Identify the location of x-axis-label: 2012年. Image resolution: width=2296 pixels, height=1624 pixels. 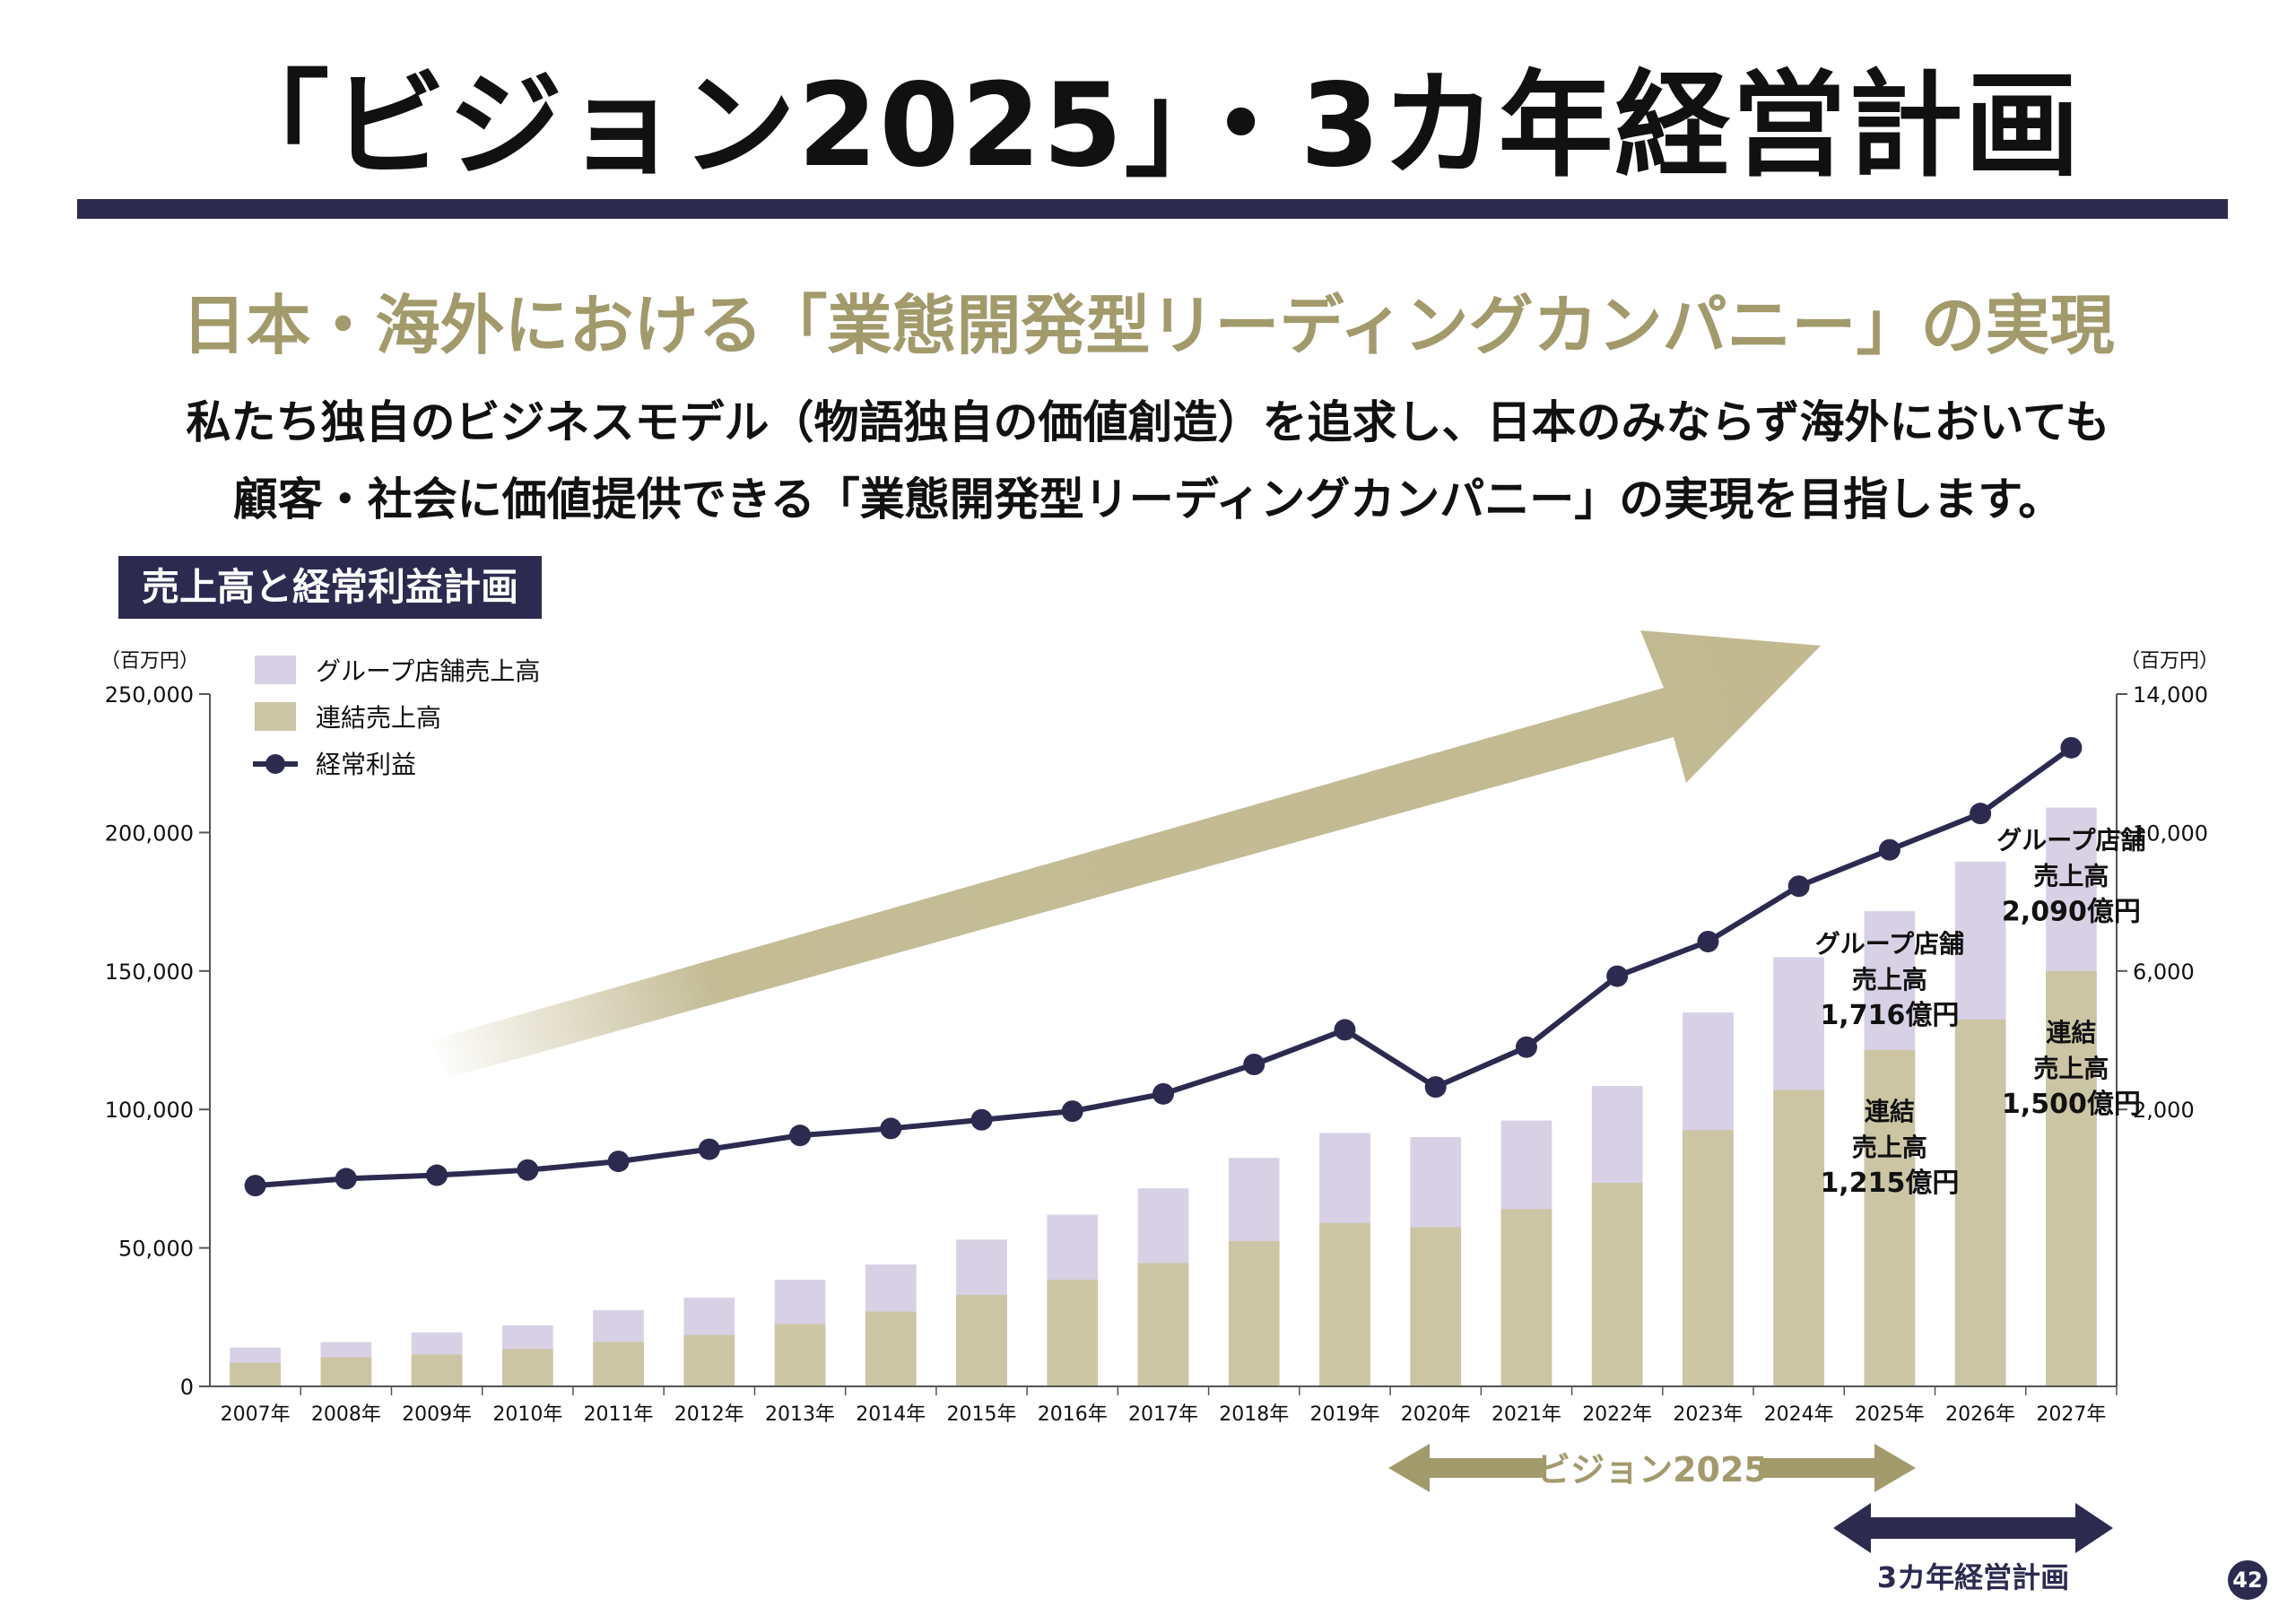
(709, 1414).